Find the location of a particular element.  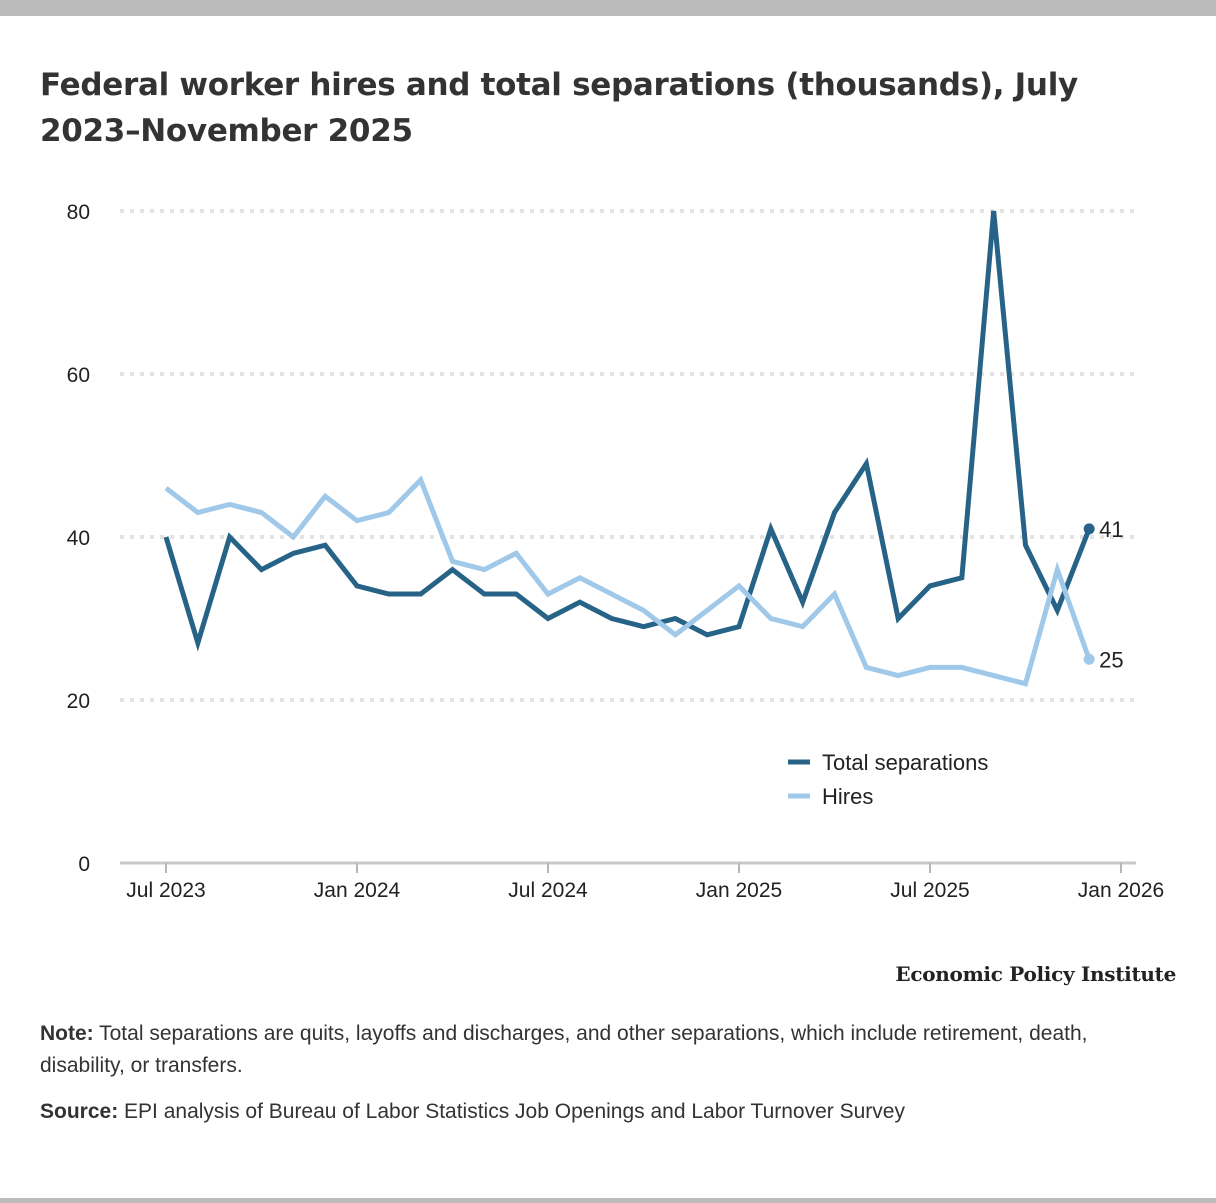

x-tick-label: Jan 2024 is located at coordinates (357, 890).